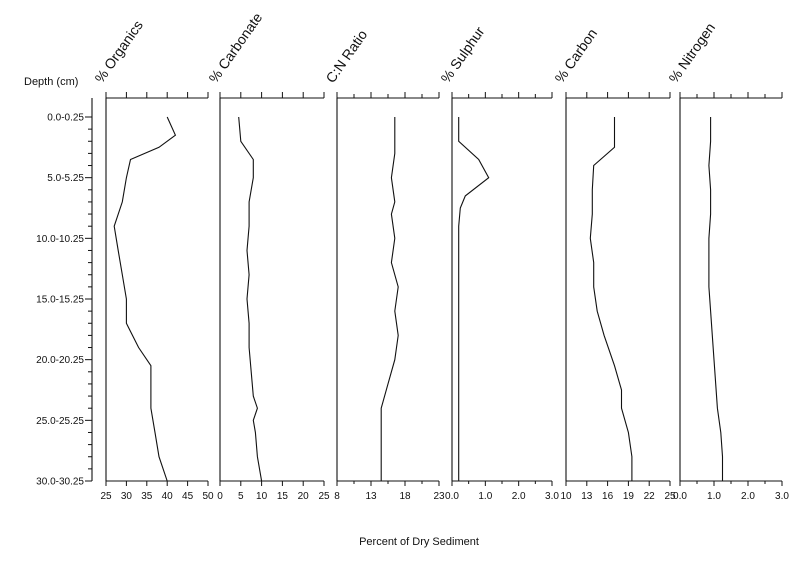 The height and width of the screenshot is (565, 799). Describe the element at coordinates (65, 118) in the screenshot. I see `depth-tick-label: 0.0-0.25` at that location.